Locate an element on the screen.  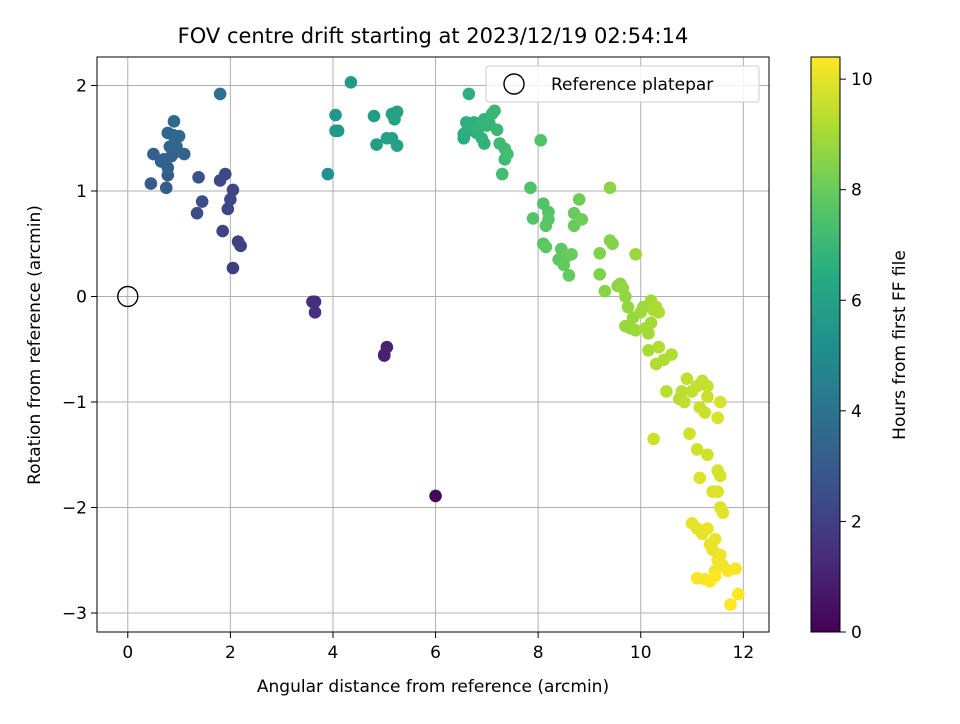
x-tick-label: 10 is located at coordinates (641, 653).